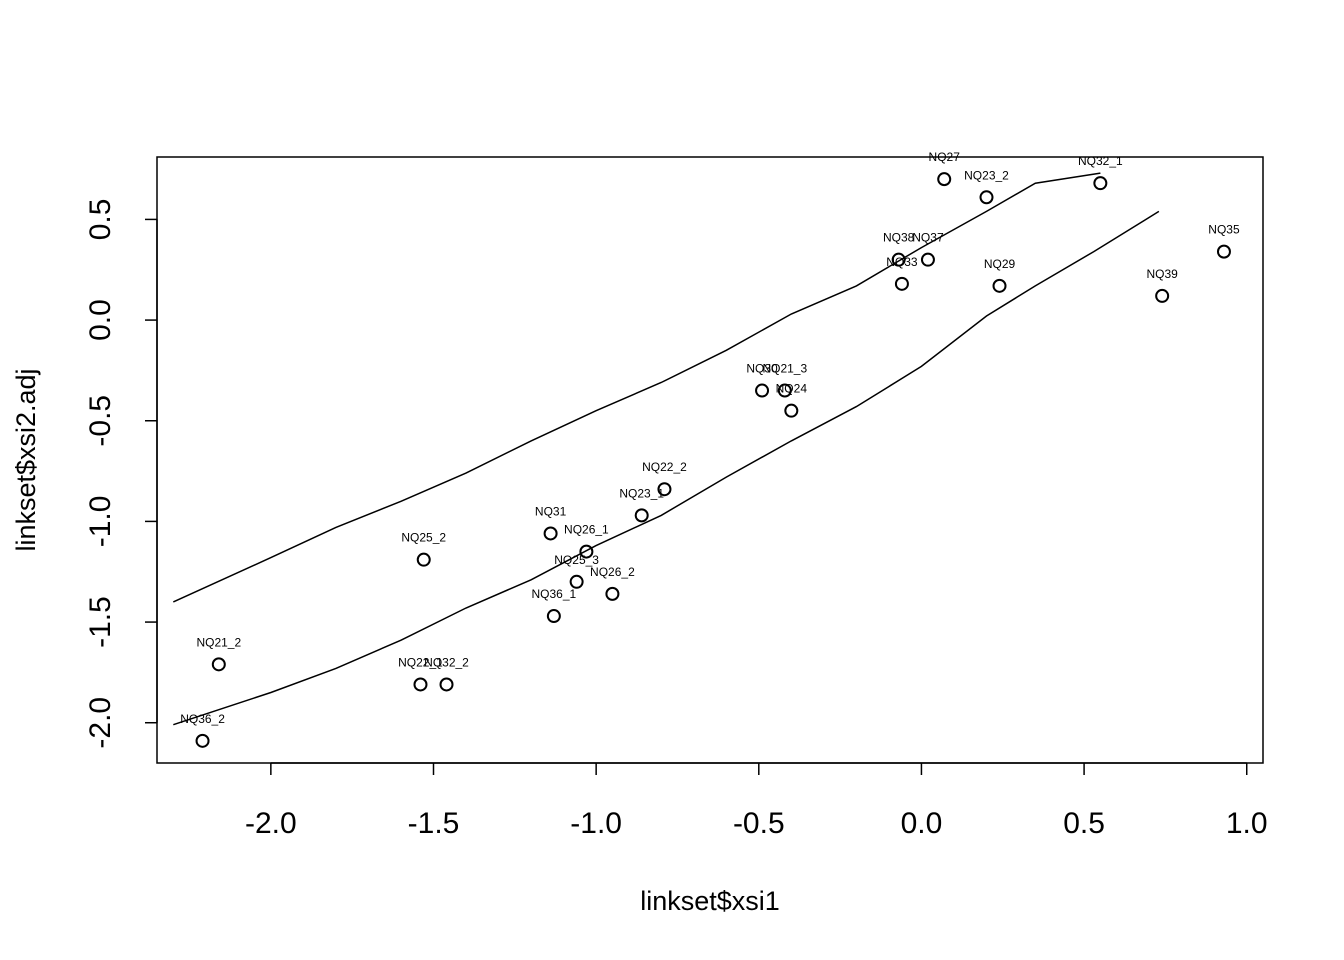  Describe the element at coordinates (762, 369) in the screenshot. I see `point-label: NQ30` at that location.